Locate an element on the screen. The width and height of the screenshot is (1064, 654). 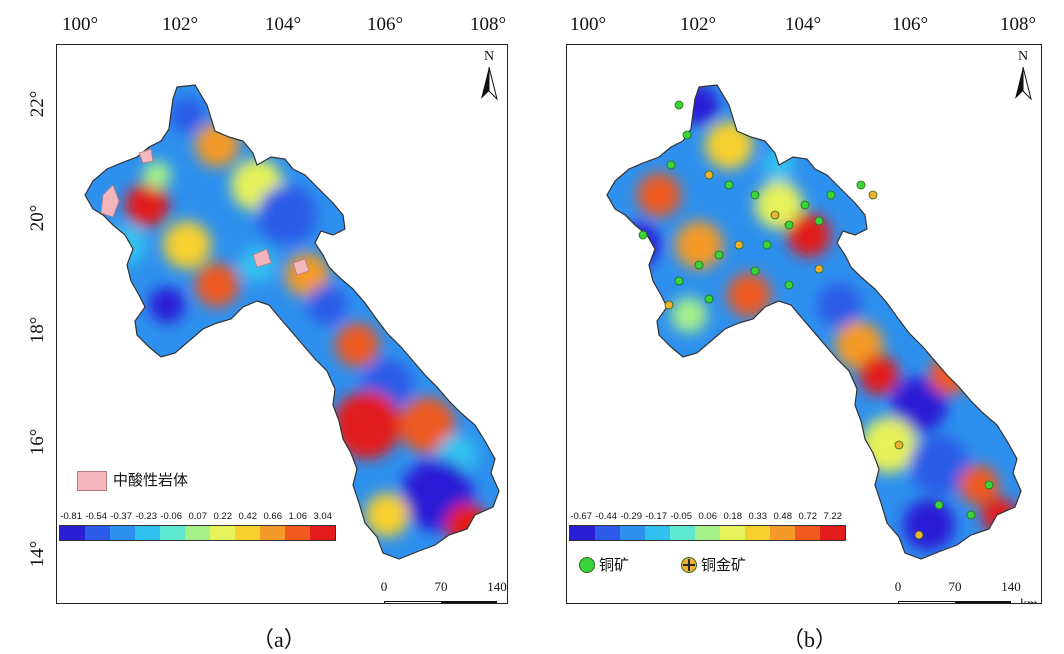
caption-b: （b） is located at coordinates (810, 639).